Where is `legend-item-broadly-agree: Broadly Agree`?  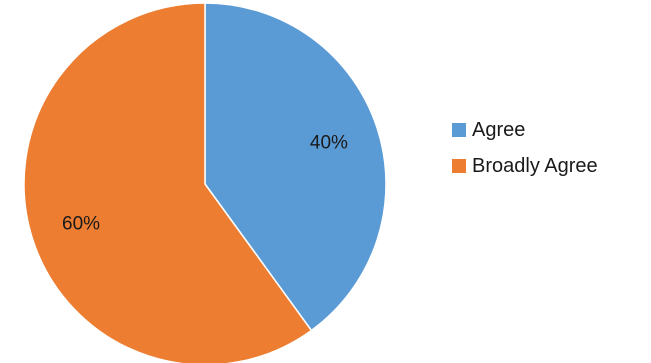
legend-item-broadly-agree: Broadly Agree is located at coordinates (525, 166).